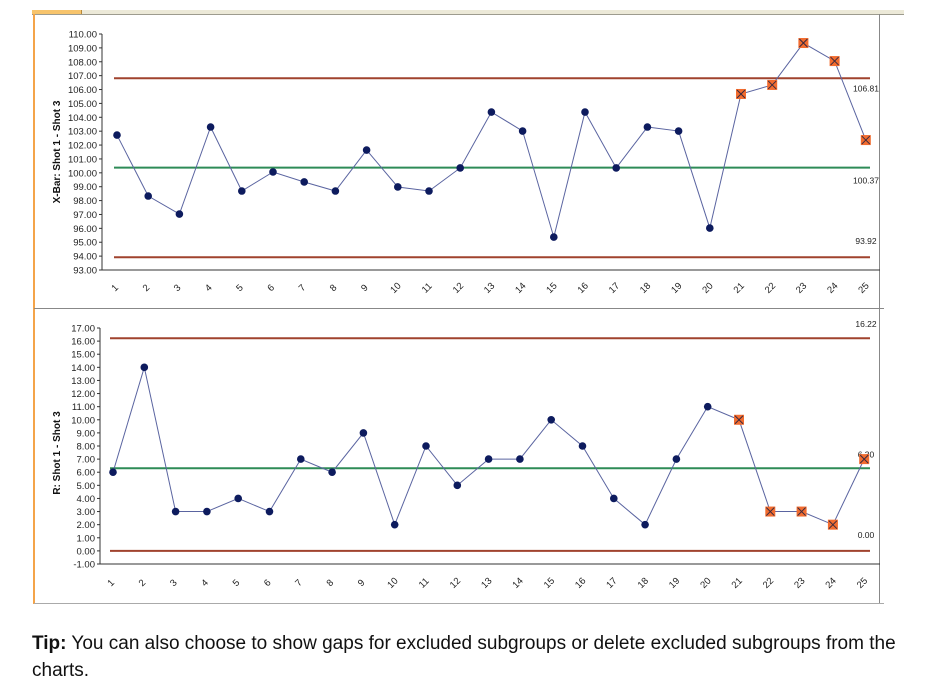 Image resolution: width=943 pixels, height=699 pixels. Describe the element at coordinates (85, 229) in the screenshot. I see `y-tick-label: 96.00` at that location.